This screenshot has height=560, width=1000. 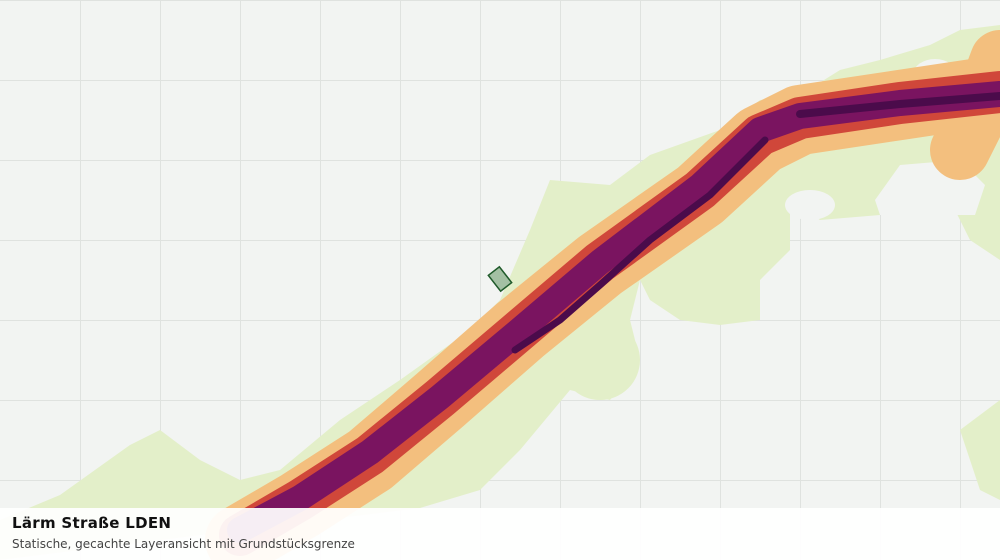 I want to click on parcel-boundary, so click(x=500, y=279).